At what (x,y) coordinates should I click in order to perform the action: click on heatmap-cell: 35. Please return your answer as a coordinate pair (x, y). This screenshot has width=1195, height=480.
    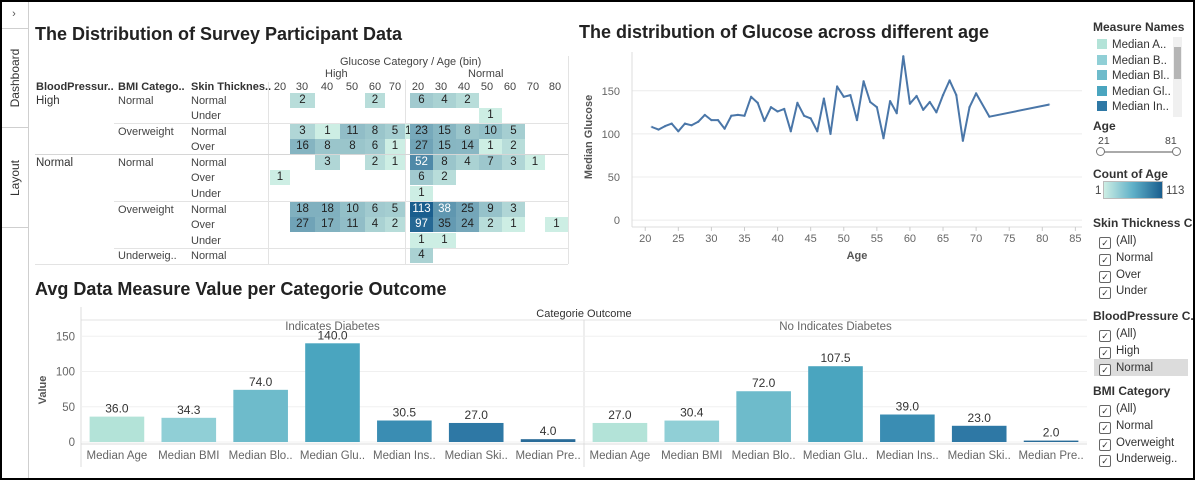
    Looking at the image, I should click on (444, 224).